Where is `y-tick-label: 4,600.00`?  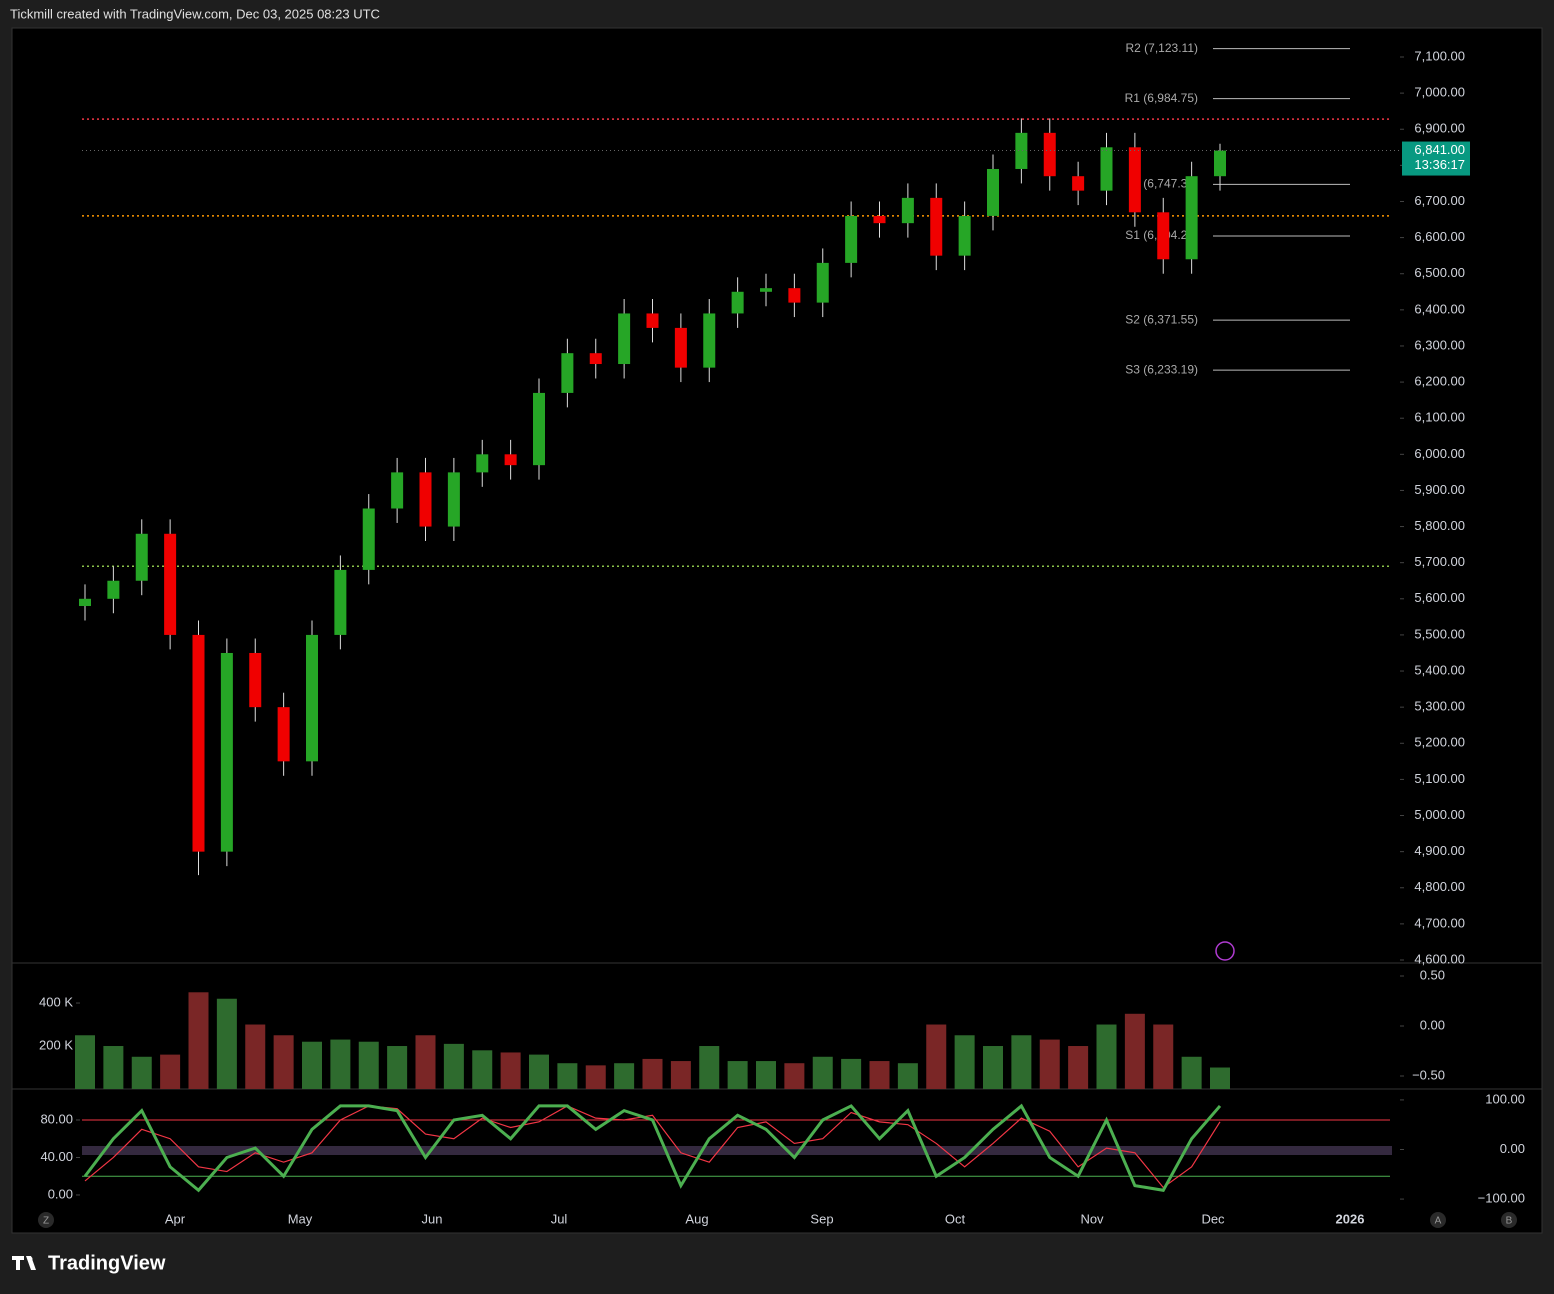 y-tick-label: 4,600.00 is located at coordinates (1439, 958).